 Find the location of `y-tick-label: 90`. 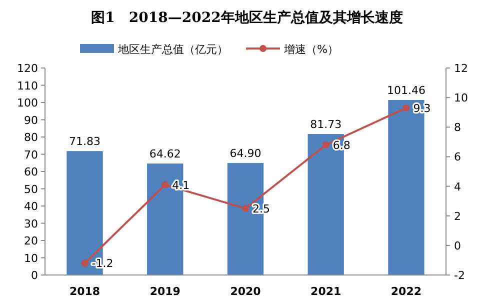

y-tick-label: 90 is located at coordinates (31, 120).